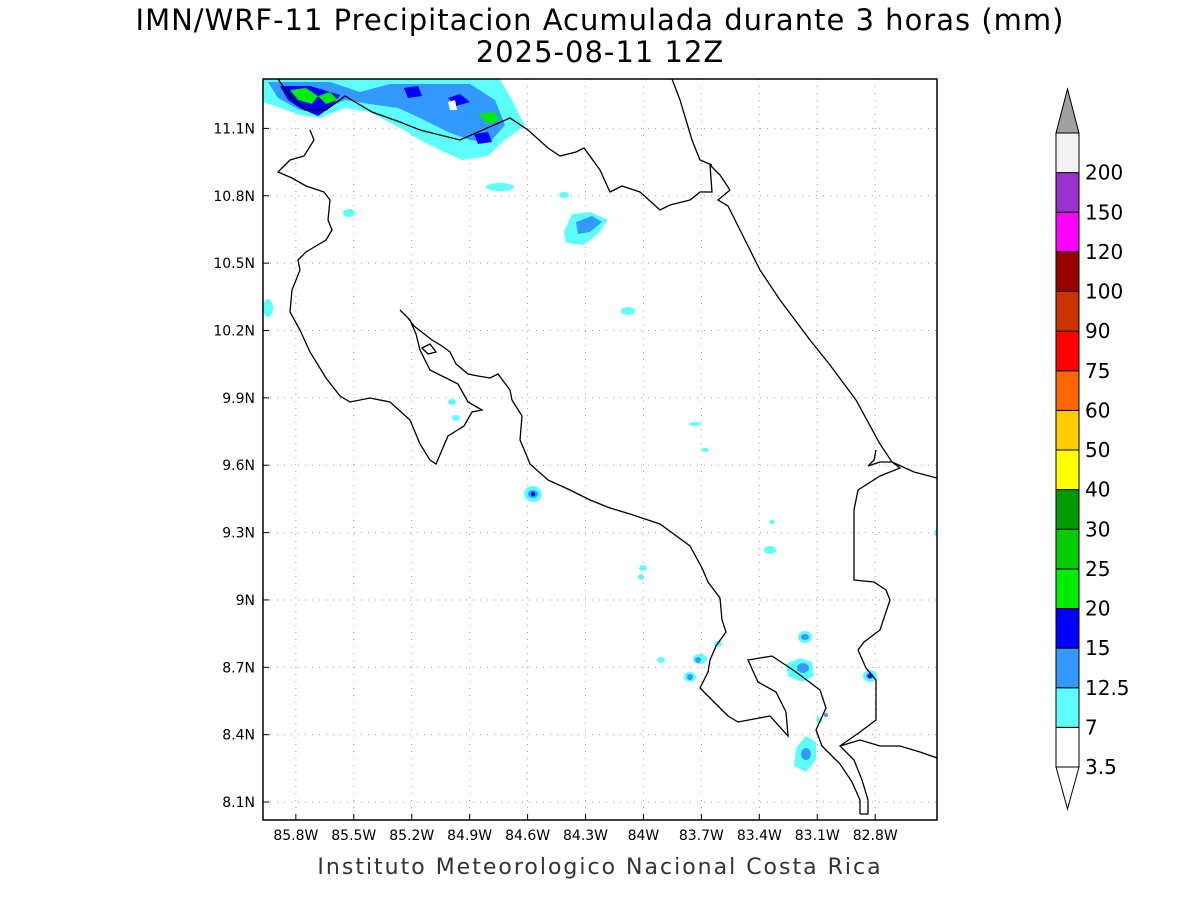  What do you see at coordinates (888, 749) in the screenshot?
I see `panama-coast-south` at bounding box center [888, 749].